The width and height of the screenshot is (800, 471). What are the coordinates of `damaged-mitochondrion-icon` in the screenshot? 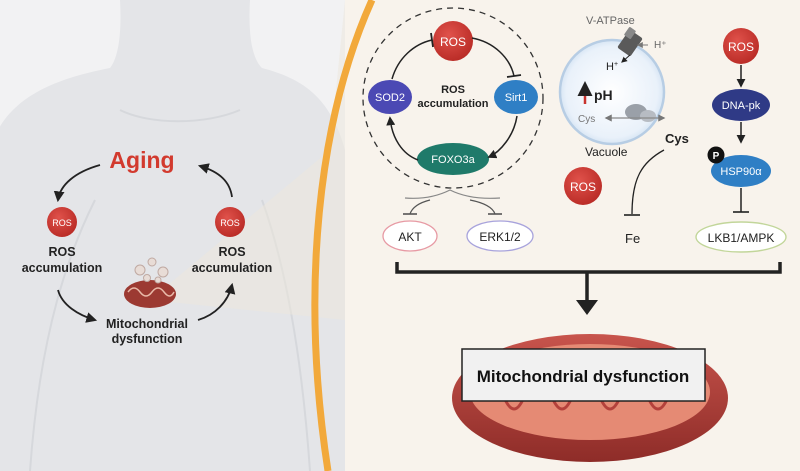 It's located at (150, 282).